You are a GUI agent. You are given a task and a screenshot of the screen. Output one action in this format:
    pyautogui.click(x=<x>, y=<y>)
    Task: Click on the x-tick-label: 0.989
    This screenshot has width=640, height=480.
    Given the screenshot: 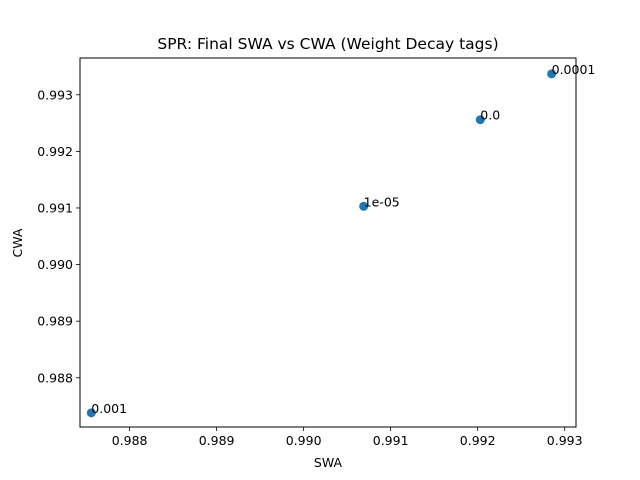 What is the action you would take?
    pyautogui.click(x=217, y=440)
    